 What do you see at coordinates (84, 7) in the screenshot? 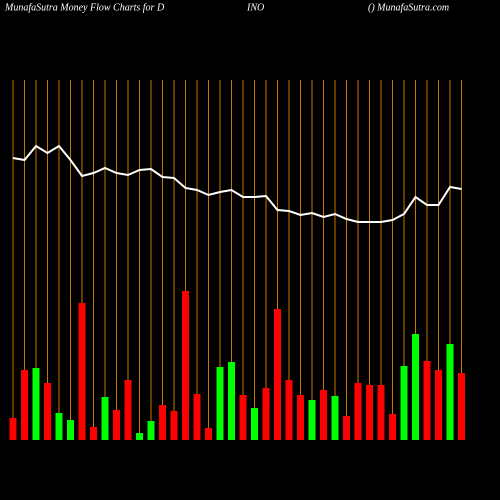
I see `chart-title: MunafaSutra Money Flow Charts for D` at bounding box center [84, 7].